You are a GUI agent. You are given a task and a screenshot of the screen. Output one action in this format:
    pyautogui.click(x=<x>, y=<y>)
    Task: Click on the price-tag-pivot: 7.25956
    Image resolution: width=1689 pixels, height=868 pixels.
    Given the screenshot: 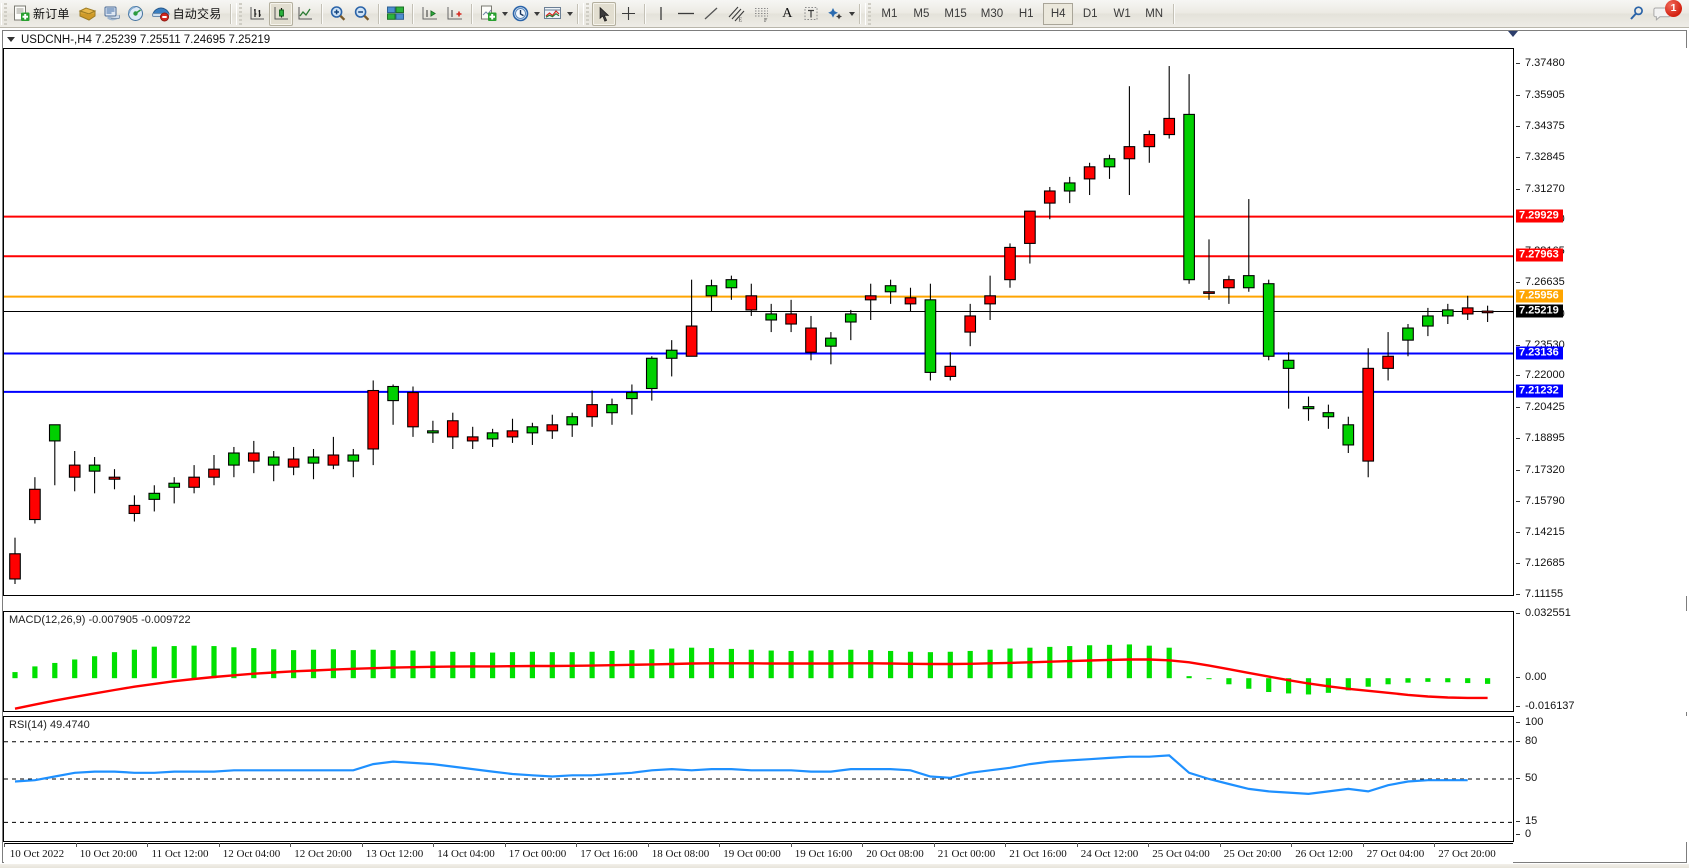 What is the action you would take?
    pyautogui.click(x=1539, y=296)
    